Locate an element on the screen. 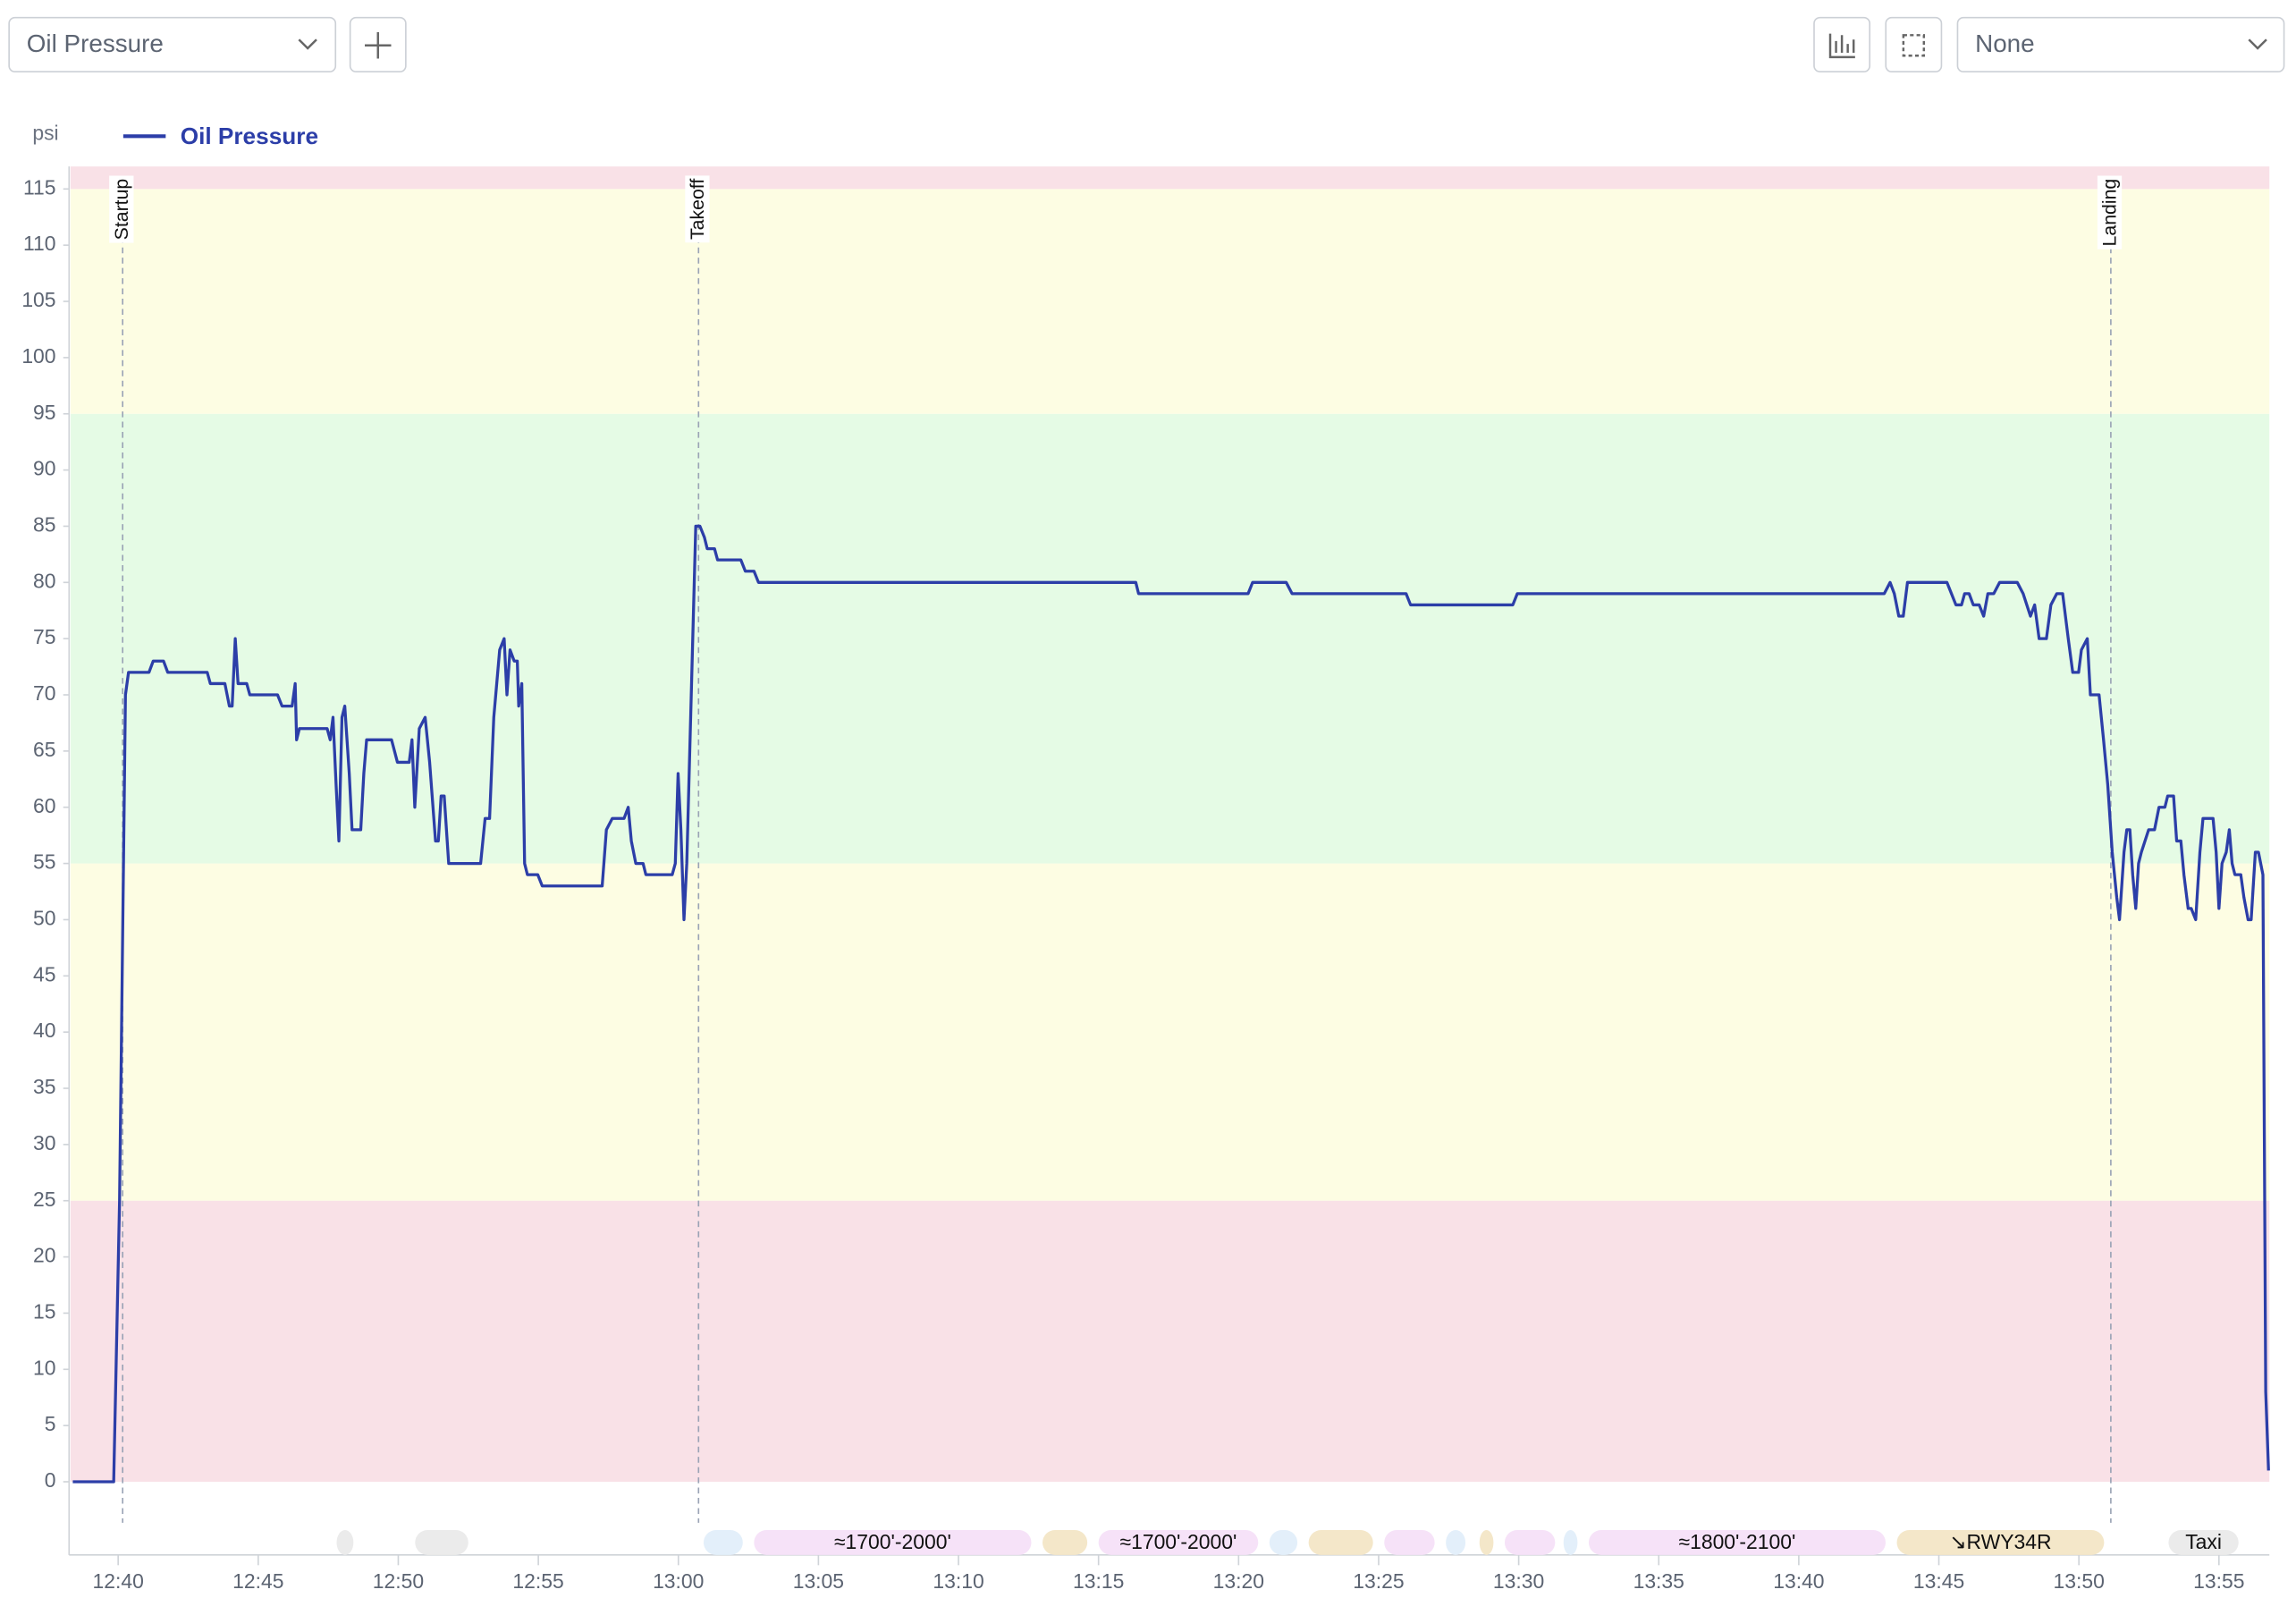 Image resolution: width=2296 pixels, height=1615 pixels. plus-icon is located at coordinates (378, 45).